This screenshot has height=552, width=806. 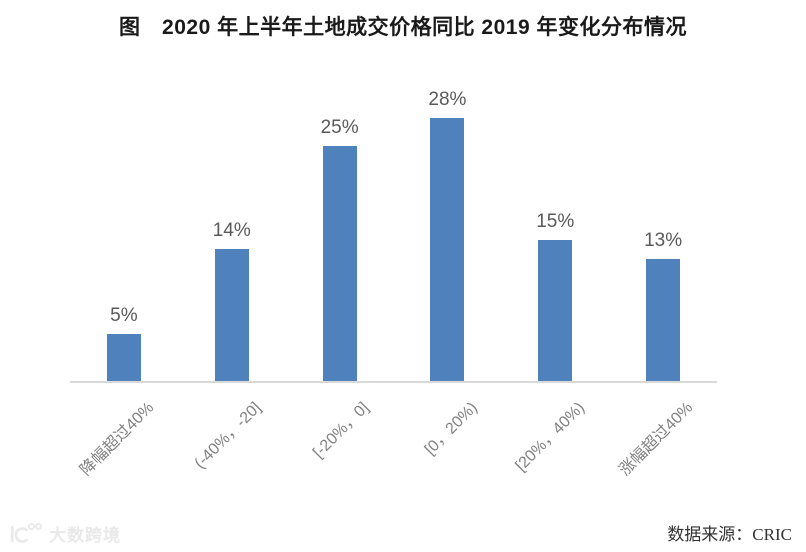 What do you see at coordinates (228, 436) in the screenshot?
I see `x-axis-category-label: (-40%，-20]` at bounding box center [228, 436].